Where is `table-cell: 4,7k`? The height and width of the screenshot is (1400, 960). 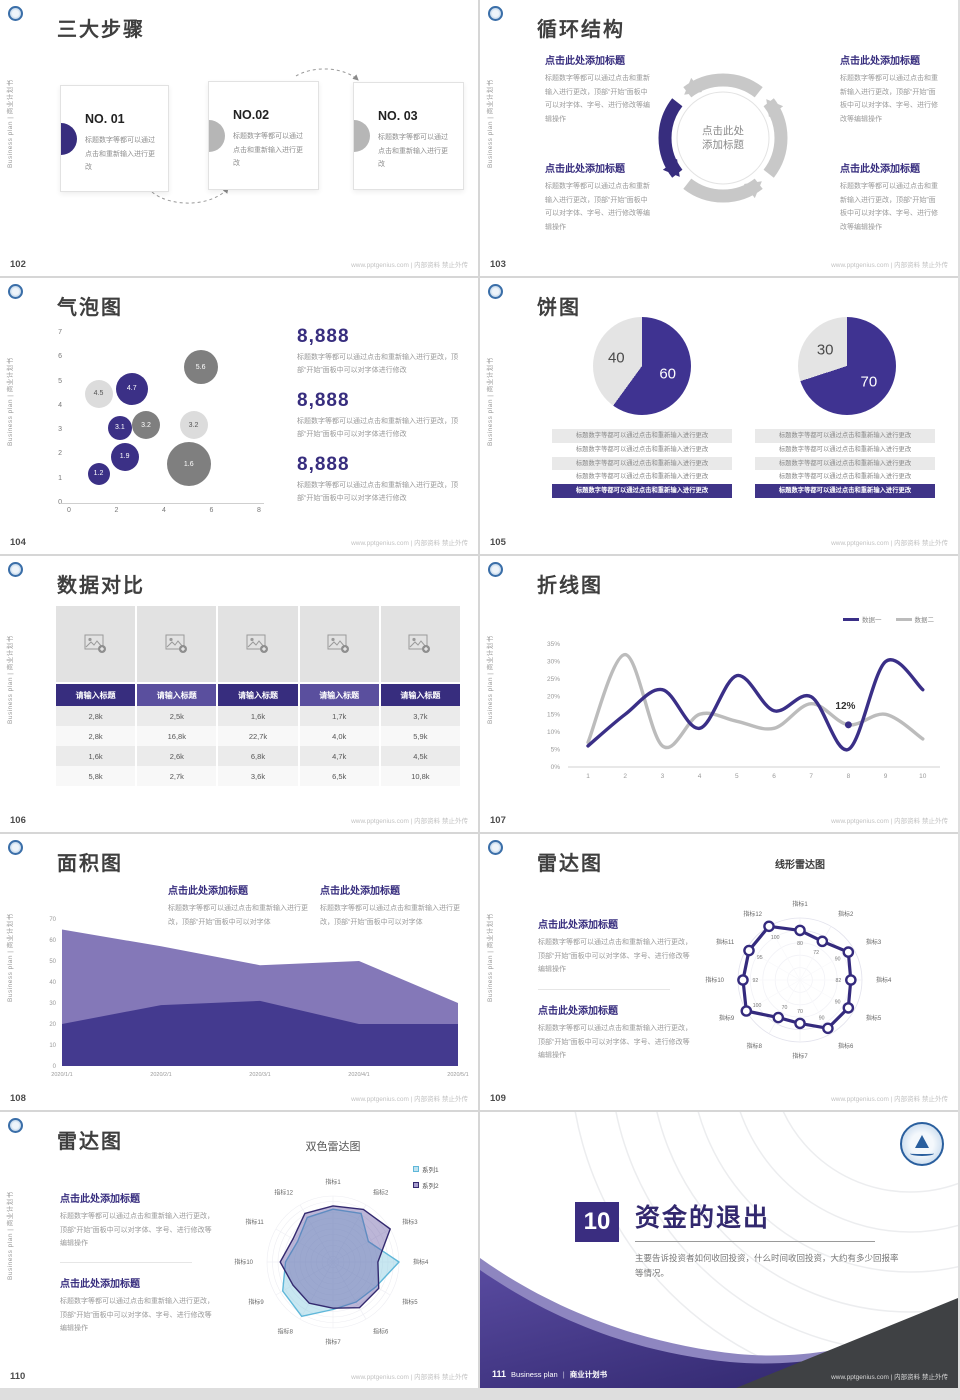 table-cell: 4,7k is located at coordinates (339, 756).